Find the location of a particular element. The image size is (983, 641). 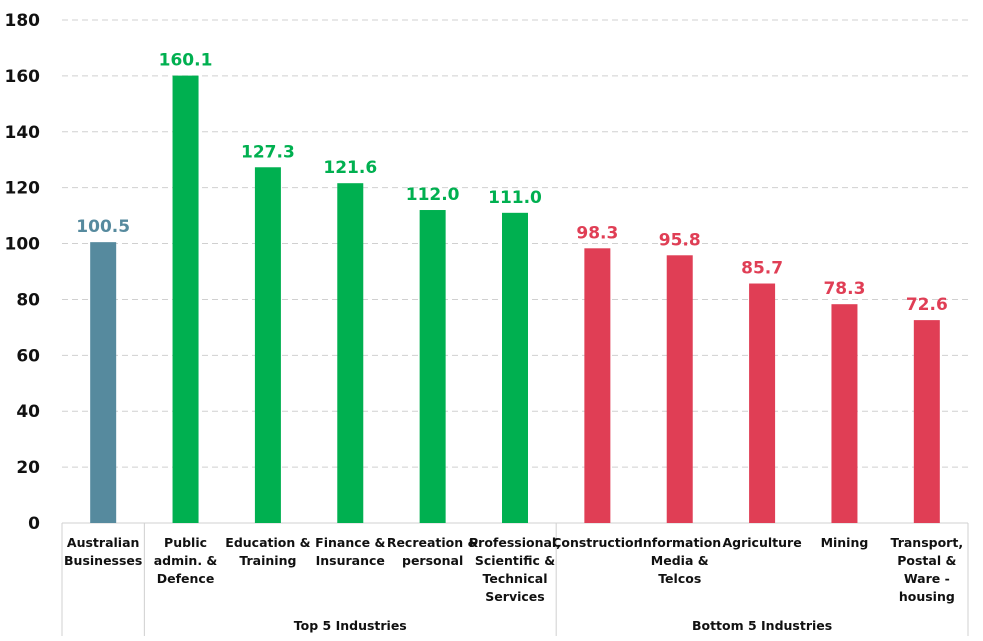

category-label: Mining is located at coordinates (845, 542).